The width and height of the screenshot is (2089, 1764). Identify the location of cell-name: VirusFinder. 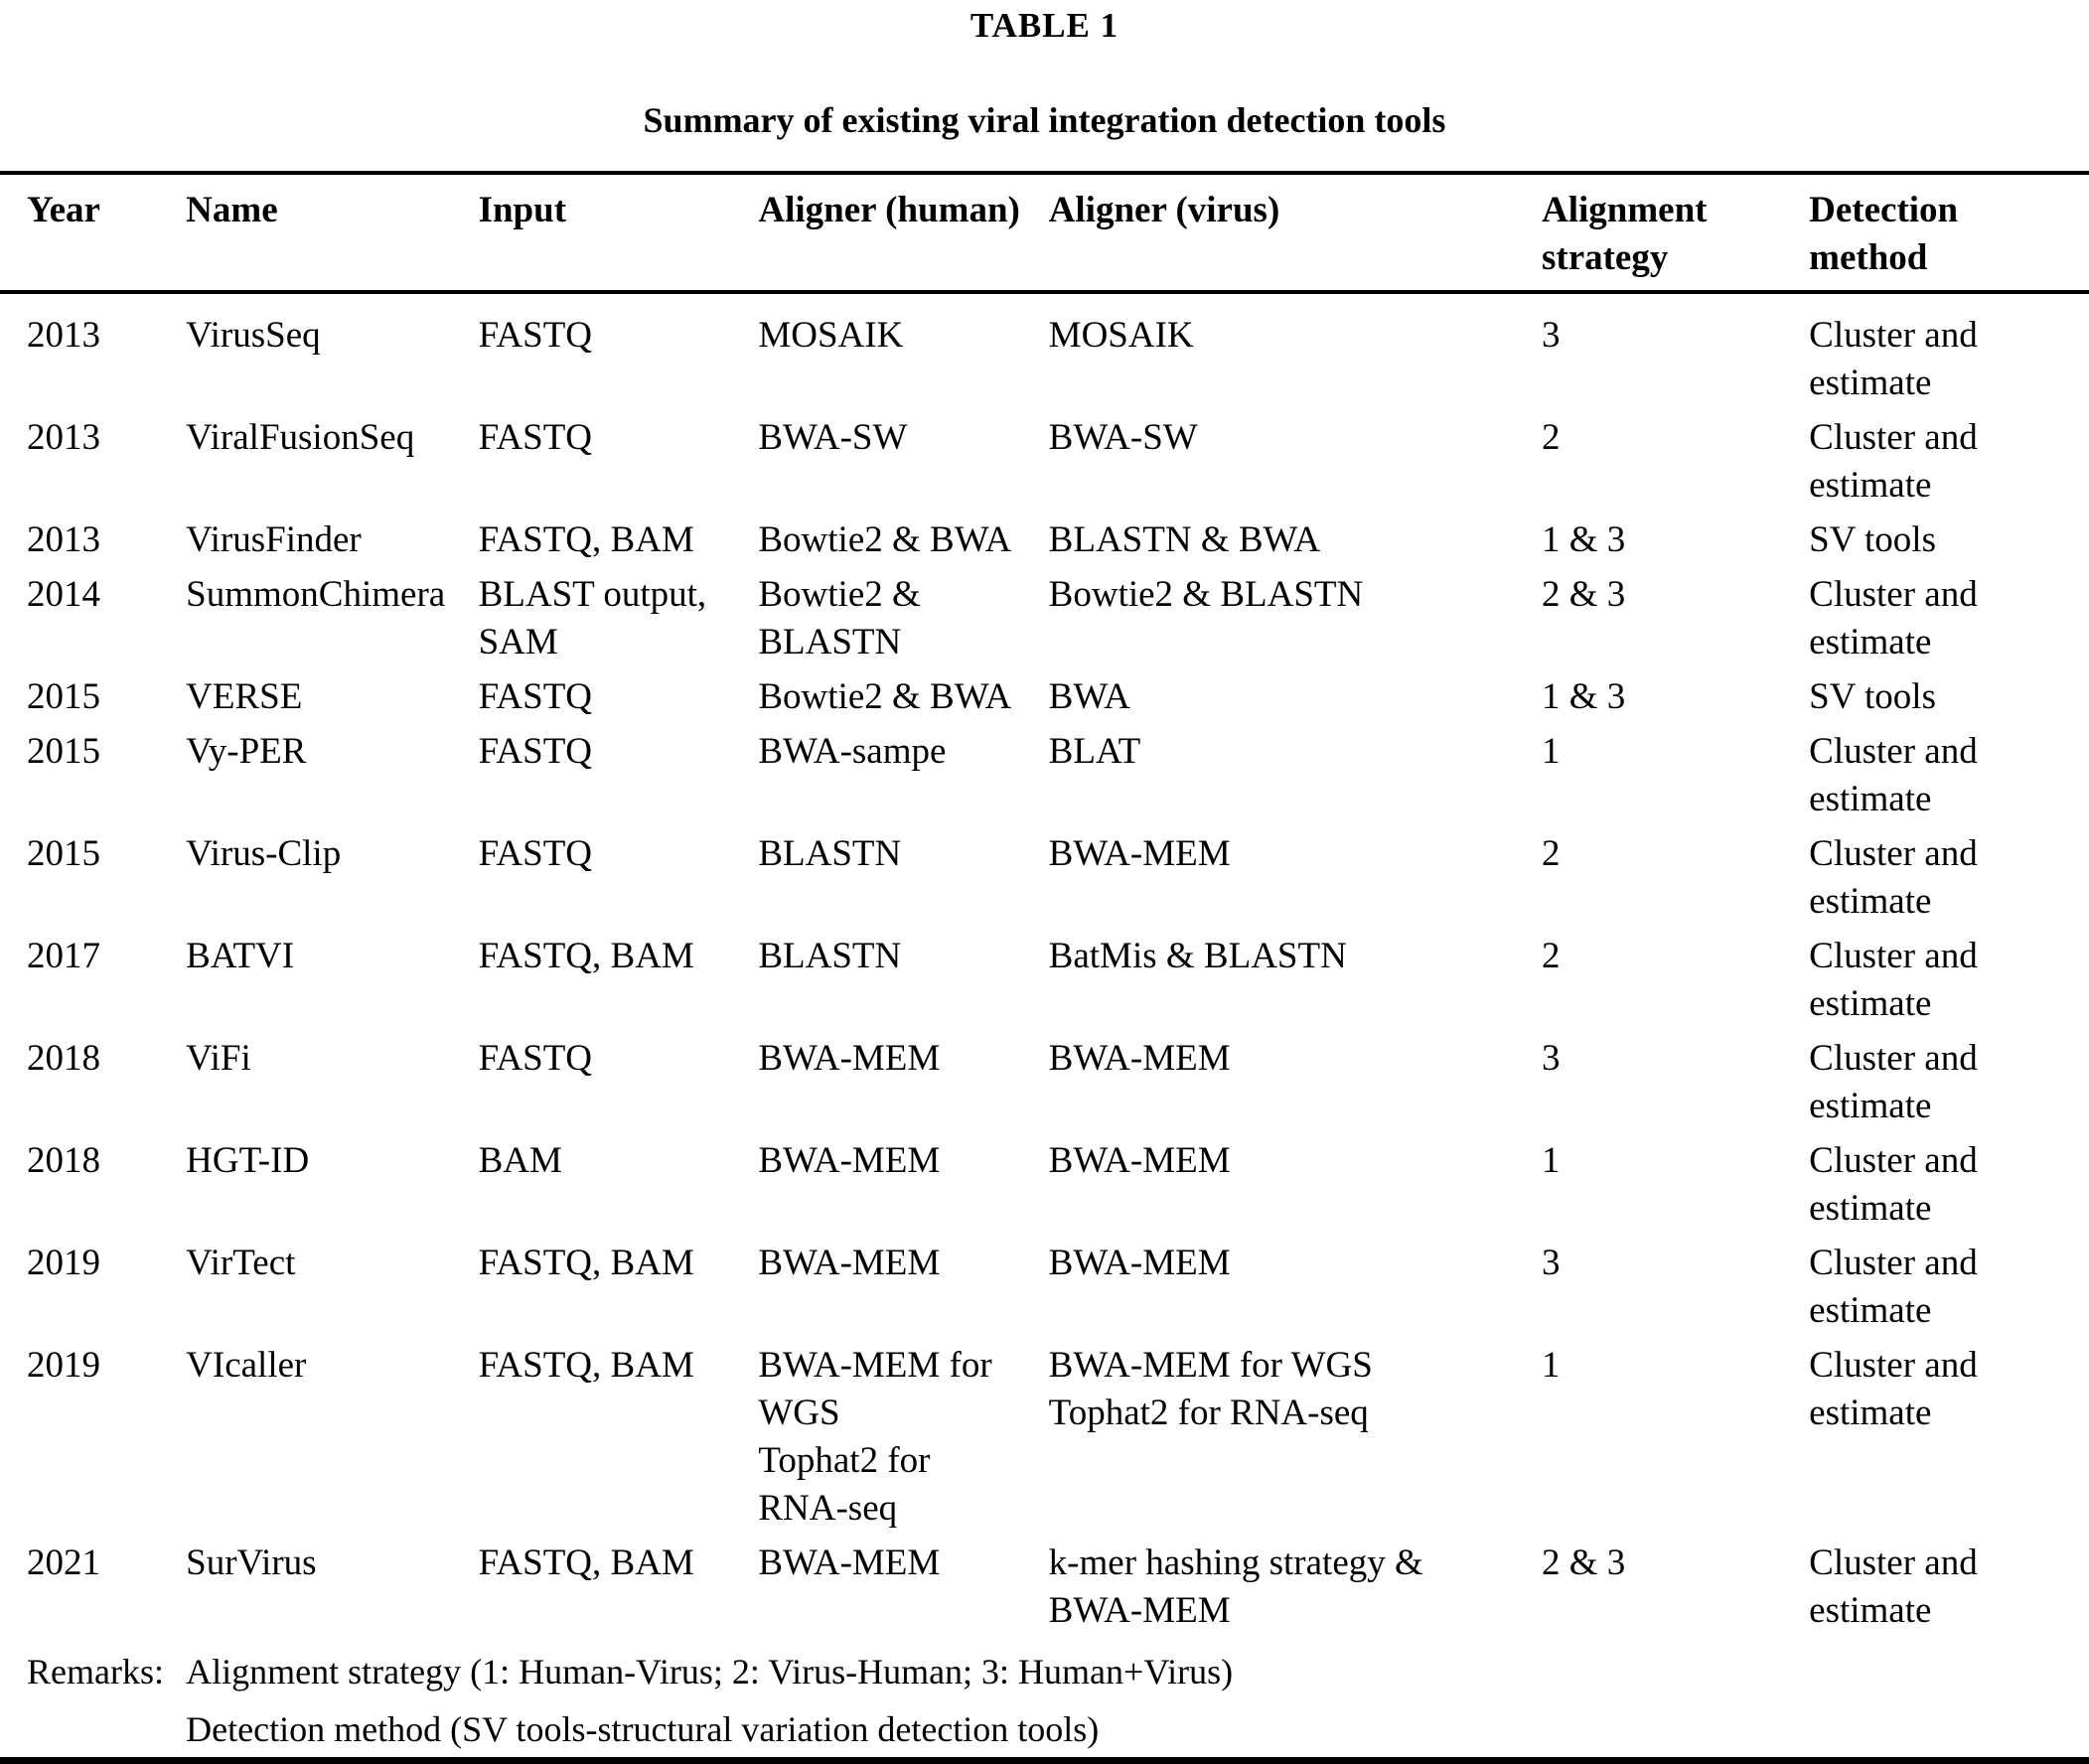
(274, 539).